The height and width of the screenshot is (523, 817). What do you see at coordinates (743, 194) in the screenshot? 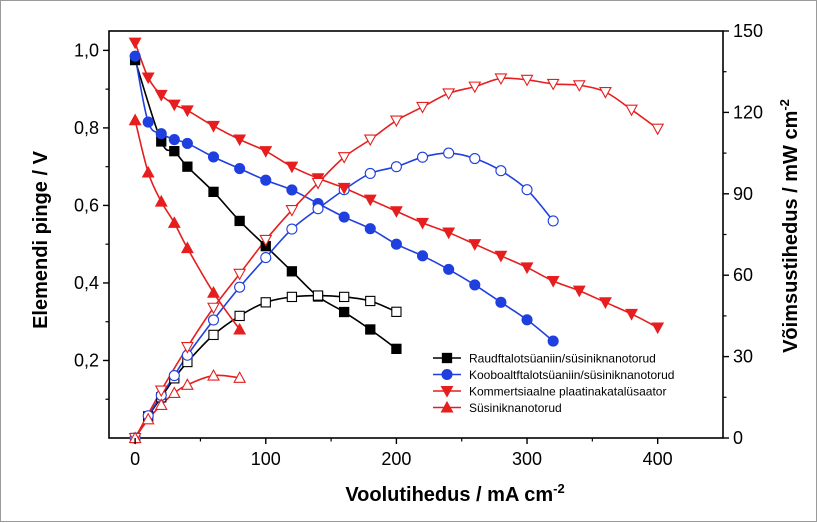
I see `right-tick-label-90: 90` at bounding box center [743, 194].